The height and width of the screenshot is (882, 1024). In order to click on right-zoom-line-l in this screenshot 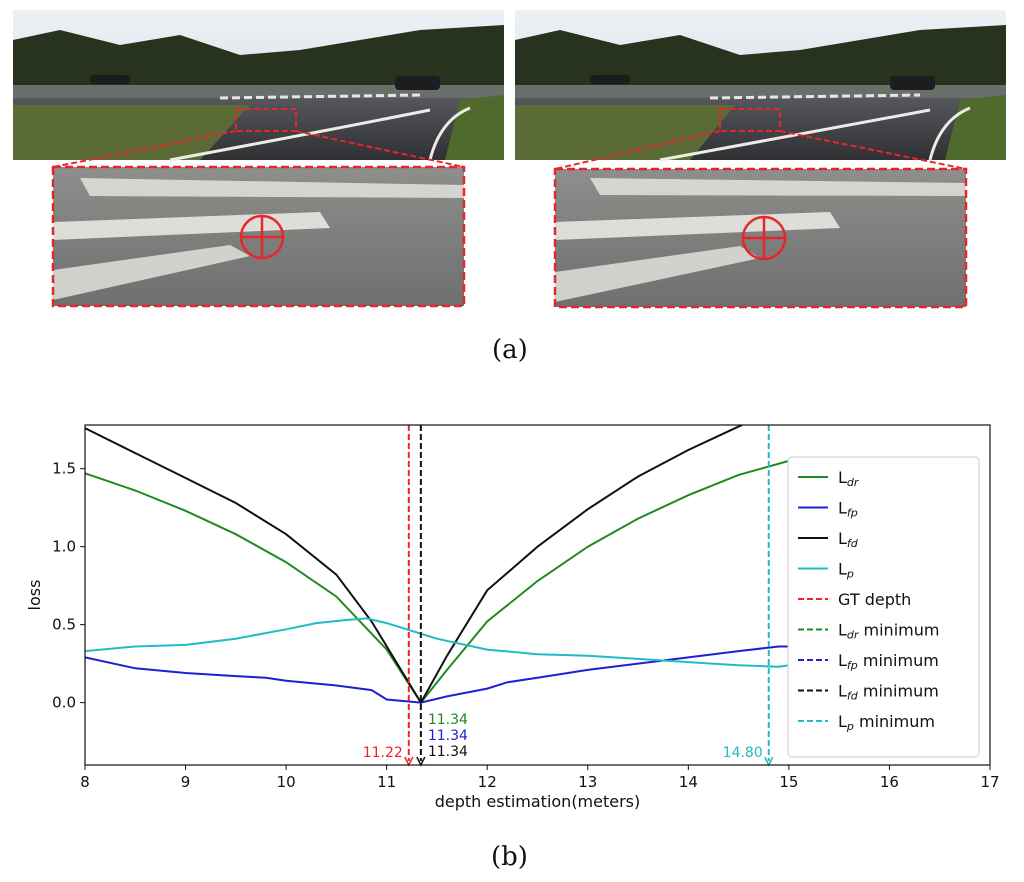, I will do `click(637, 150)`.